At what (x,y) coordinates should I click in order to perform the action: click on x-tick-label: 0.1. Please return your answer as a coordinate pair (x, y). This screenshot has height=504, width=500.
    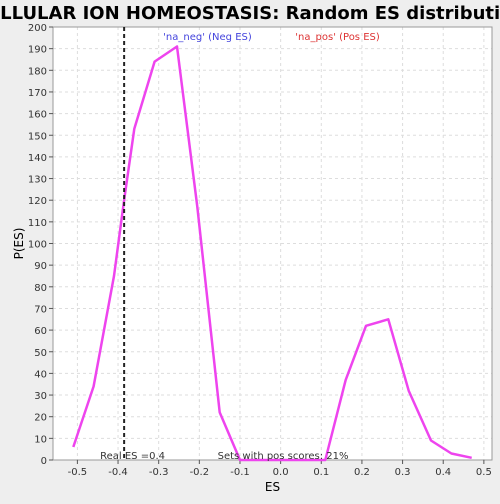
    Looking at the image, I should click on (321, 472).